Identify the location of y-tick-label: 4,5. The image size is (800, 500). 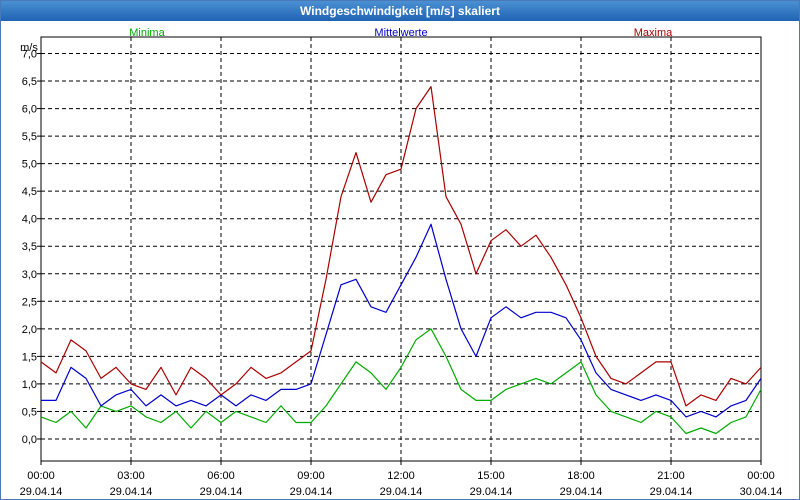
(29, 192).